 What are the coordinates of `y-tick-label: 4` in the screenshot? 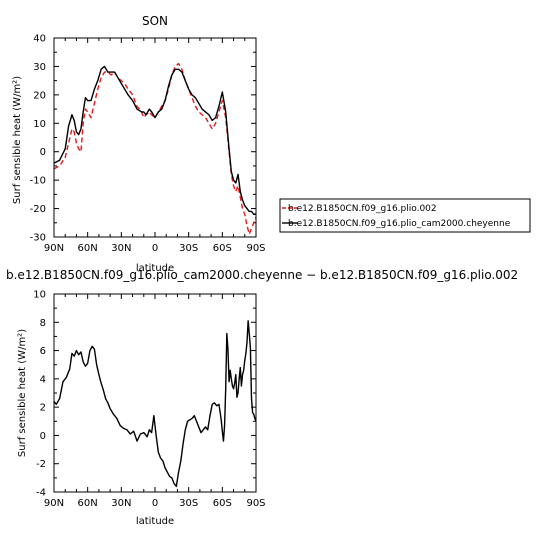 It's located at (43, 379).